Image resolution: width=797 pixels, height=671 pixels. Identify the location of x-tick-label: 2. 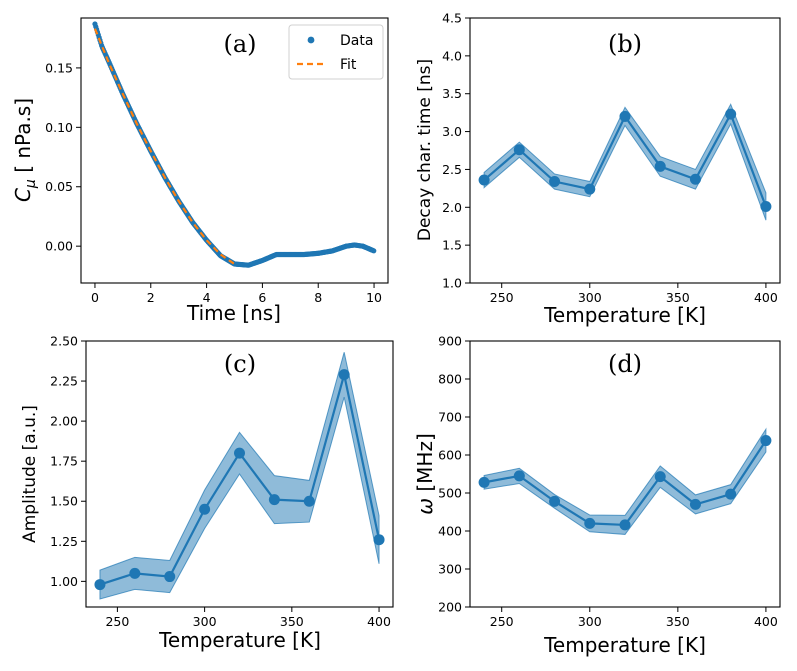
(151, 297).